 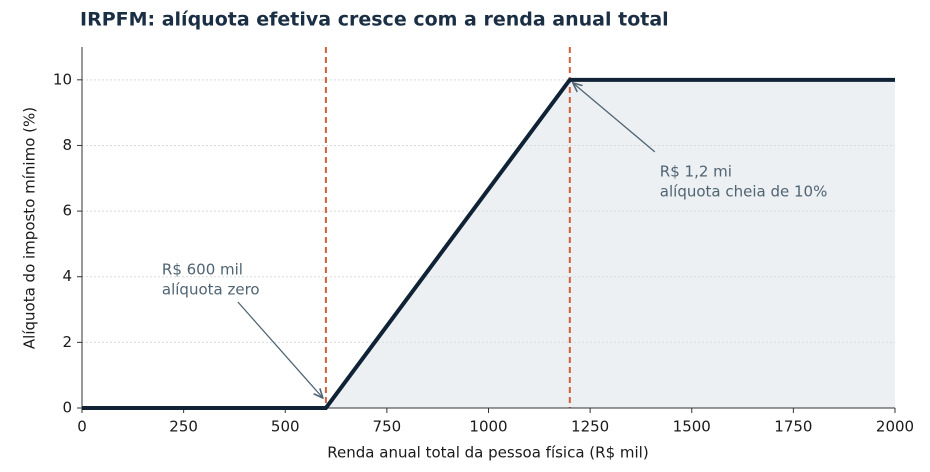 What do you see at coordinates (30, 228) in the screenshot?
I see `y-axis-label: Alíquota do imposto mínimo (%)` at bounding box center [30, 228].